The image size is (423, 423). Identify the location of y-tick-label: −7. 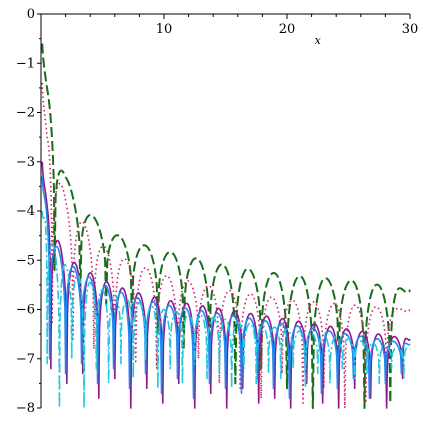
(25, 359).